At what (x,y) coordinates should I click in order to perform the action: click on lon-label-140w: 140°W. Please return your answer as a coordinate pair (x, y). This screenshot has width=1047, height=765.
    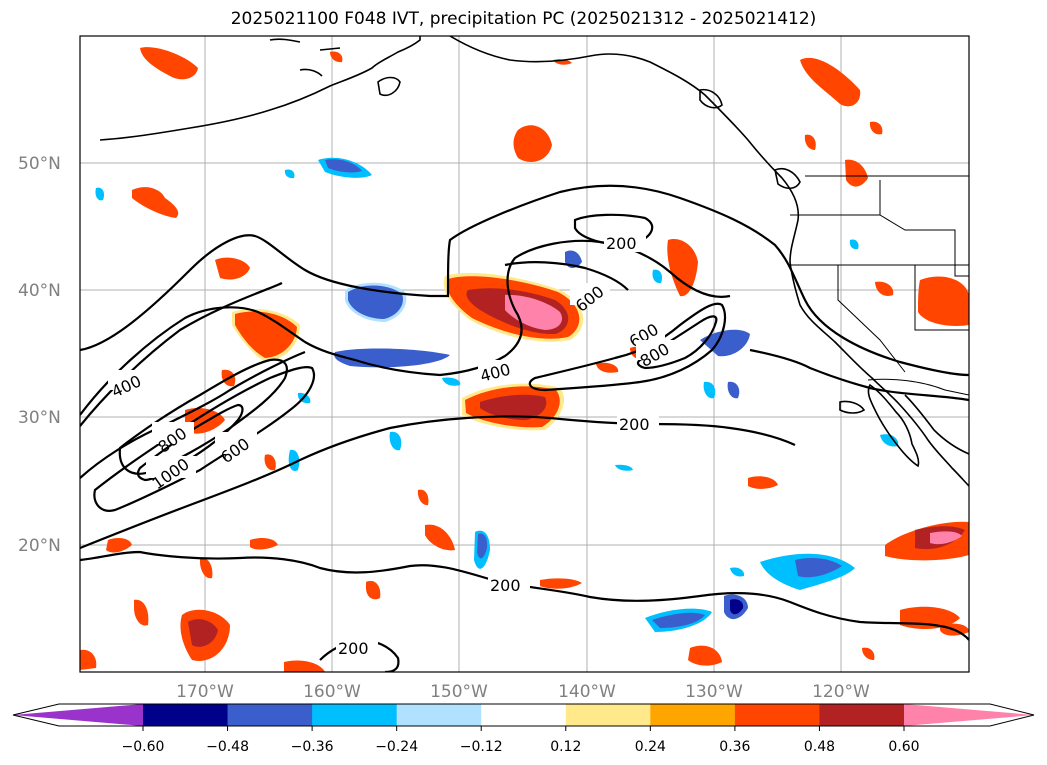
    Looking at the image, I should click on (587, 692).